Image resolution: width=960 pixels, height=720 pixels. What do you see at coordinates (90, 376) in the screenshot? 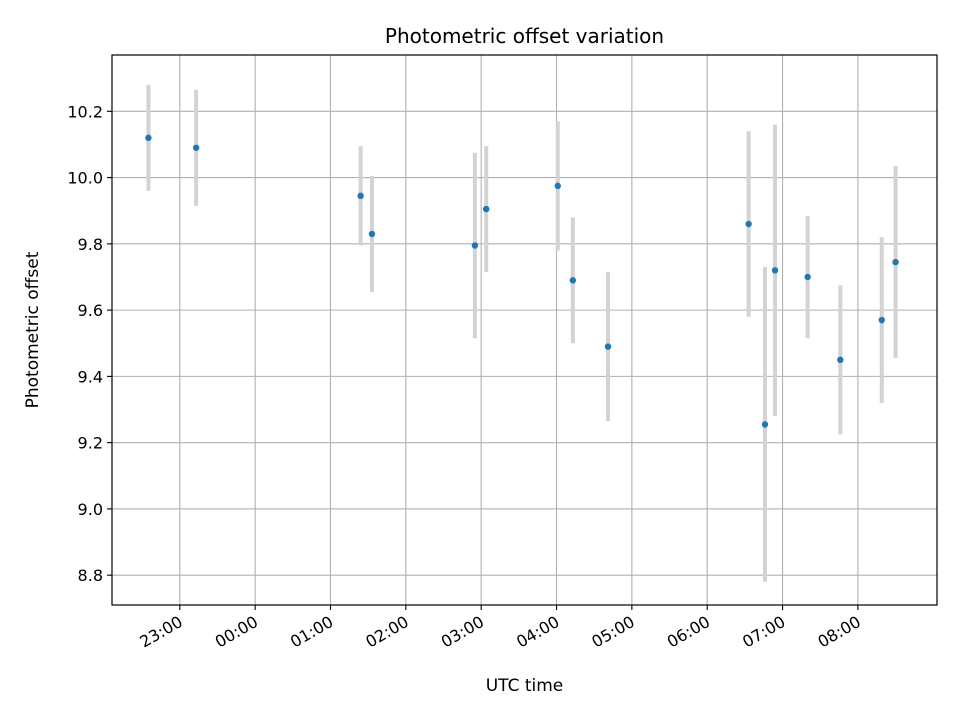
I see `y-tick-label: 9.4` at bounding box center [90, 376].